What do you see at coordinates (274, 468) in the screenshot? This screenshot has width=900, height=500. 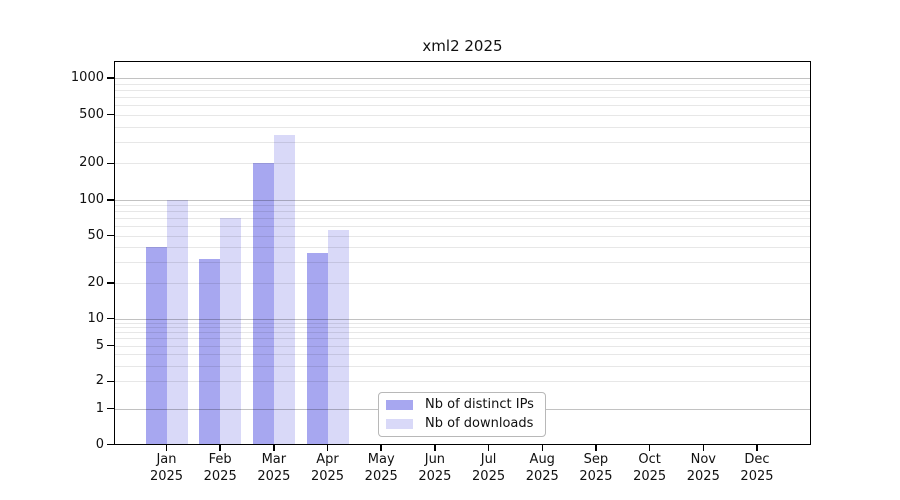 I see `x-axis-tick-label: Mar 2025` at bounding box center [274, 468].